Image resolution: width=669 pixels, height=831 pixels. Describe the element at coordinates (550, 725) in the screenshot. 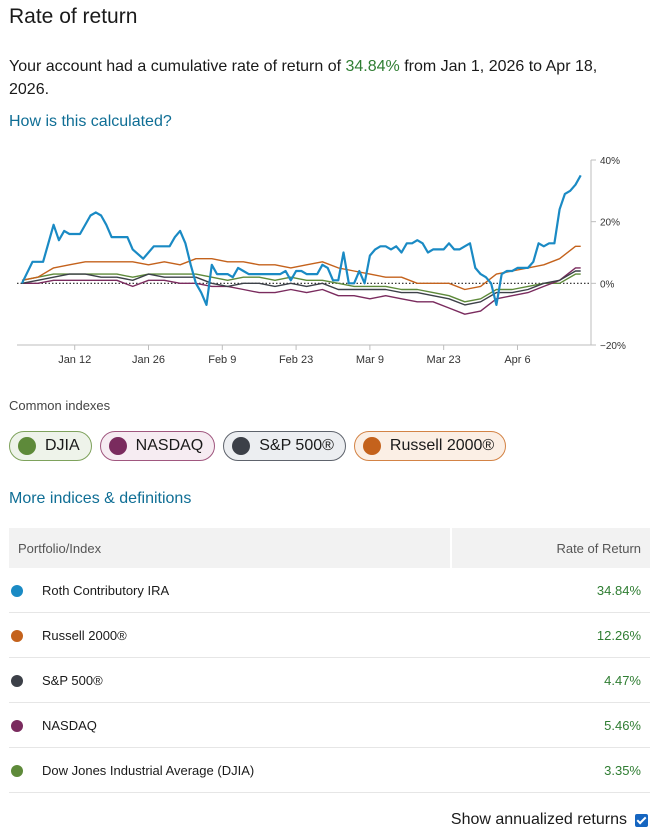

I see `row-rate: 5.46%` at that location.